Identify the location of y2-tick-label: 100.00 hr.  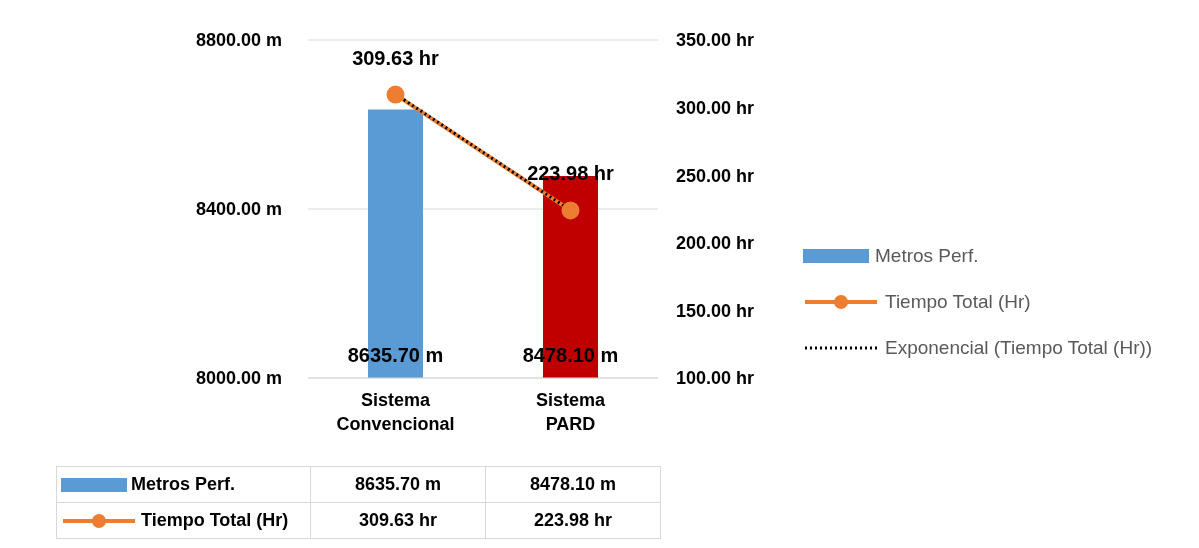
(715, 378).